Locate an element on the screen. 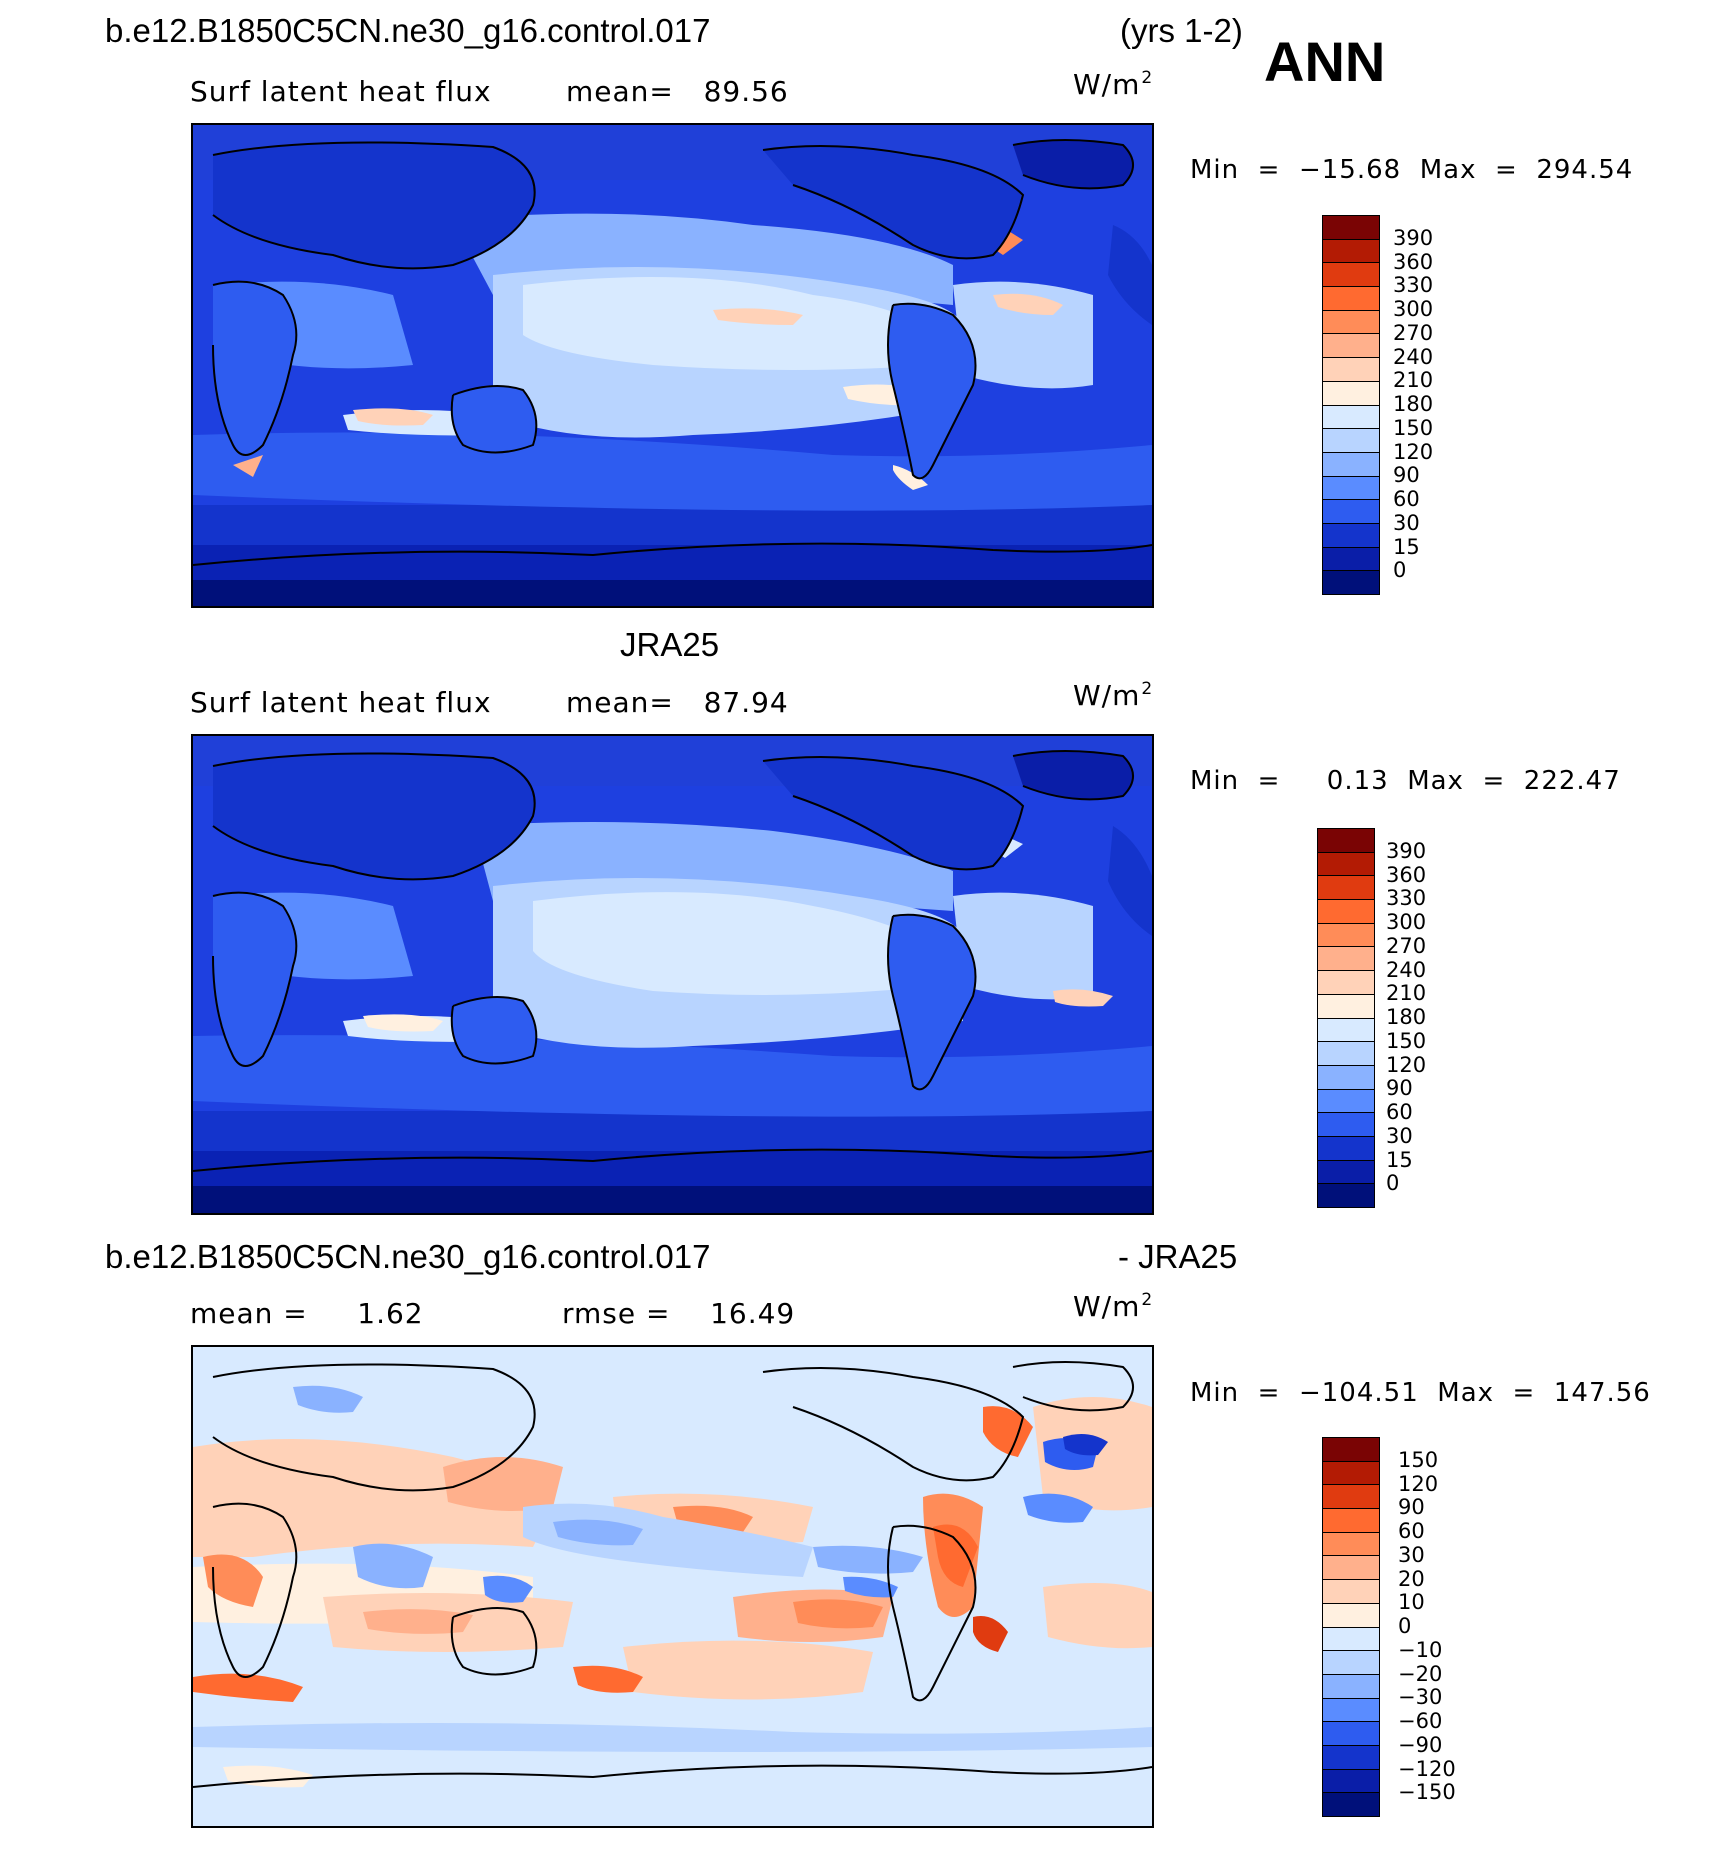 The width and height of the screenshot is (1710, 1853). colorbar-tick-label: 240 is located at coordinates (1413, 356).